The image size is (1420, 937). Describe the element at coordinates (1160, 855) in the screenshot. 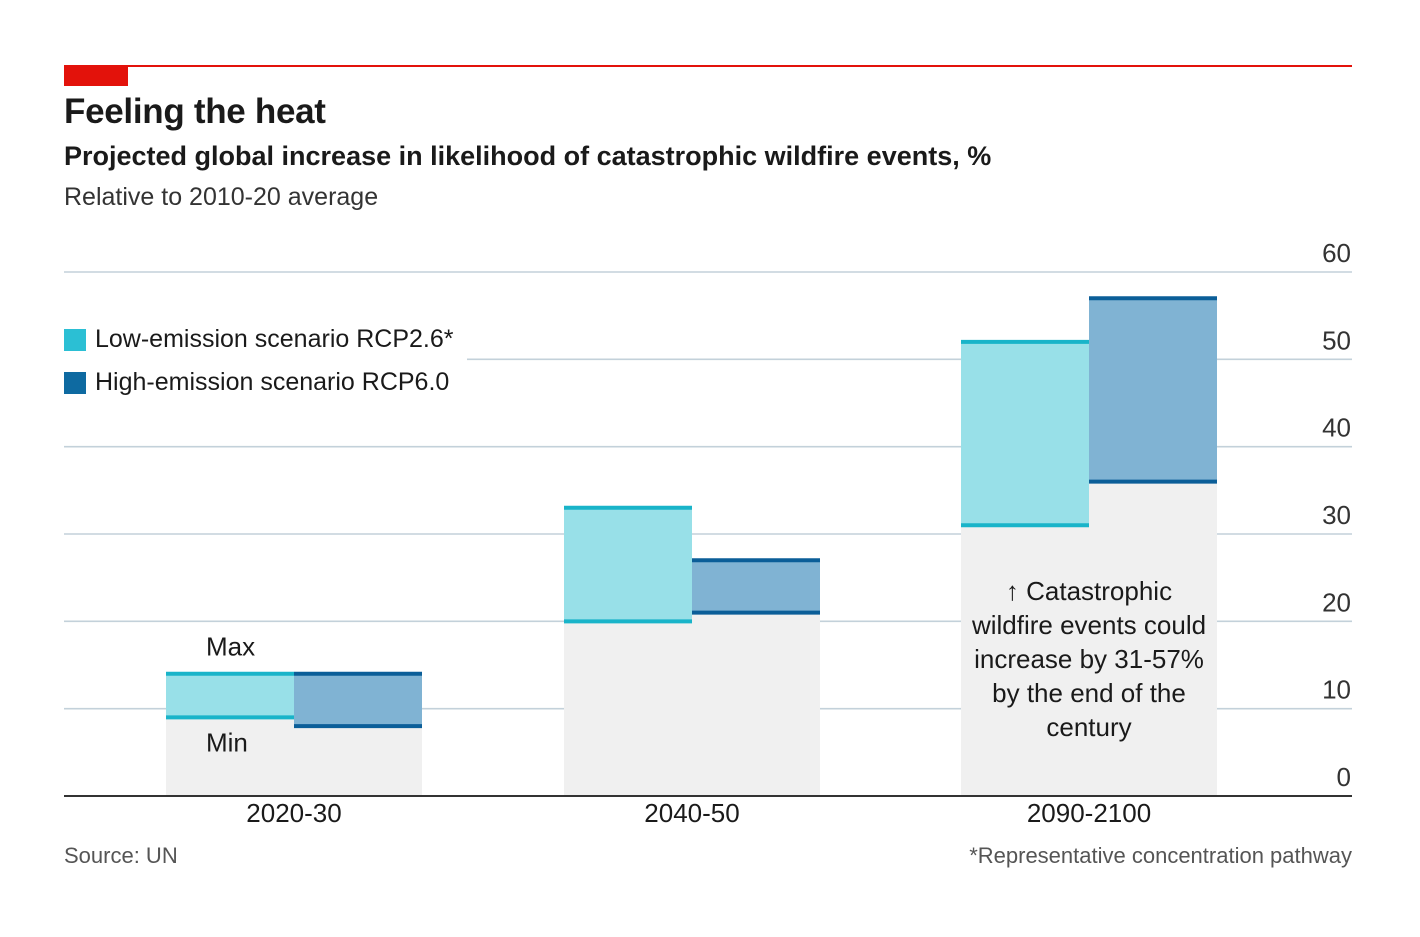

I see `footnote: *Representative concentration pathway` at that location.